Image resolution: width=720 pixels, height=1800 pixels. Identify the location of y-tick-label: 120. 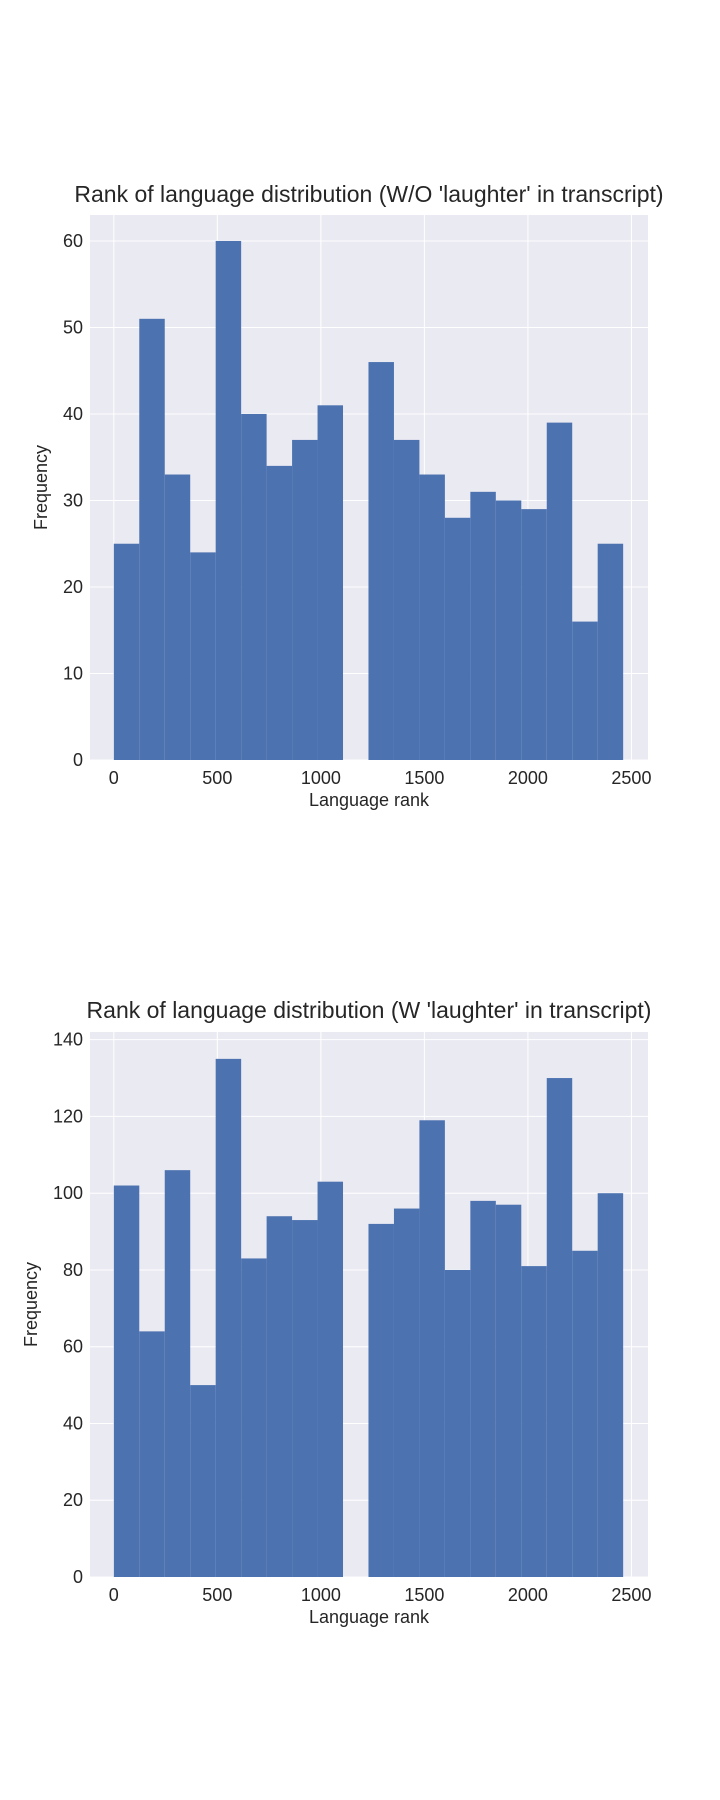
(68, 1116).